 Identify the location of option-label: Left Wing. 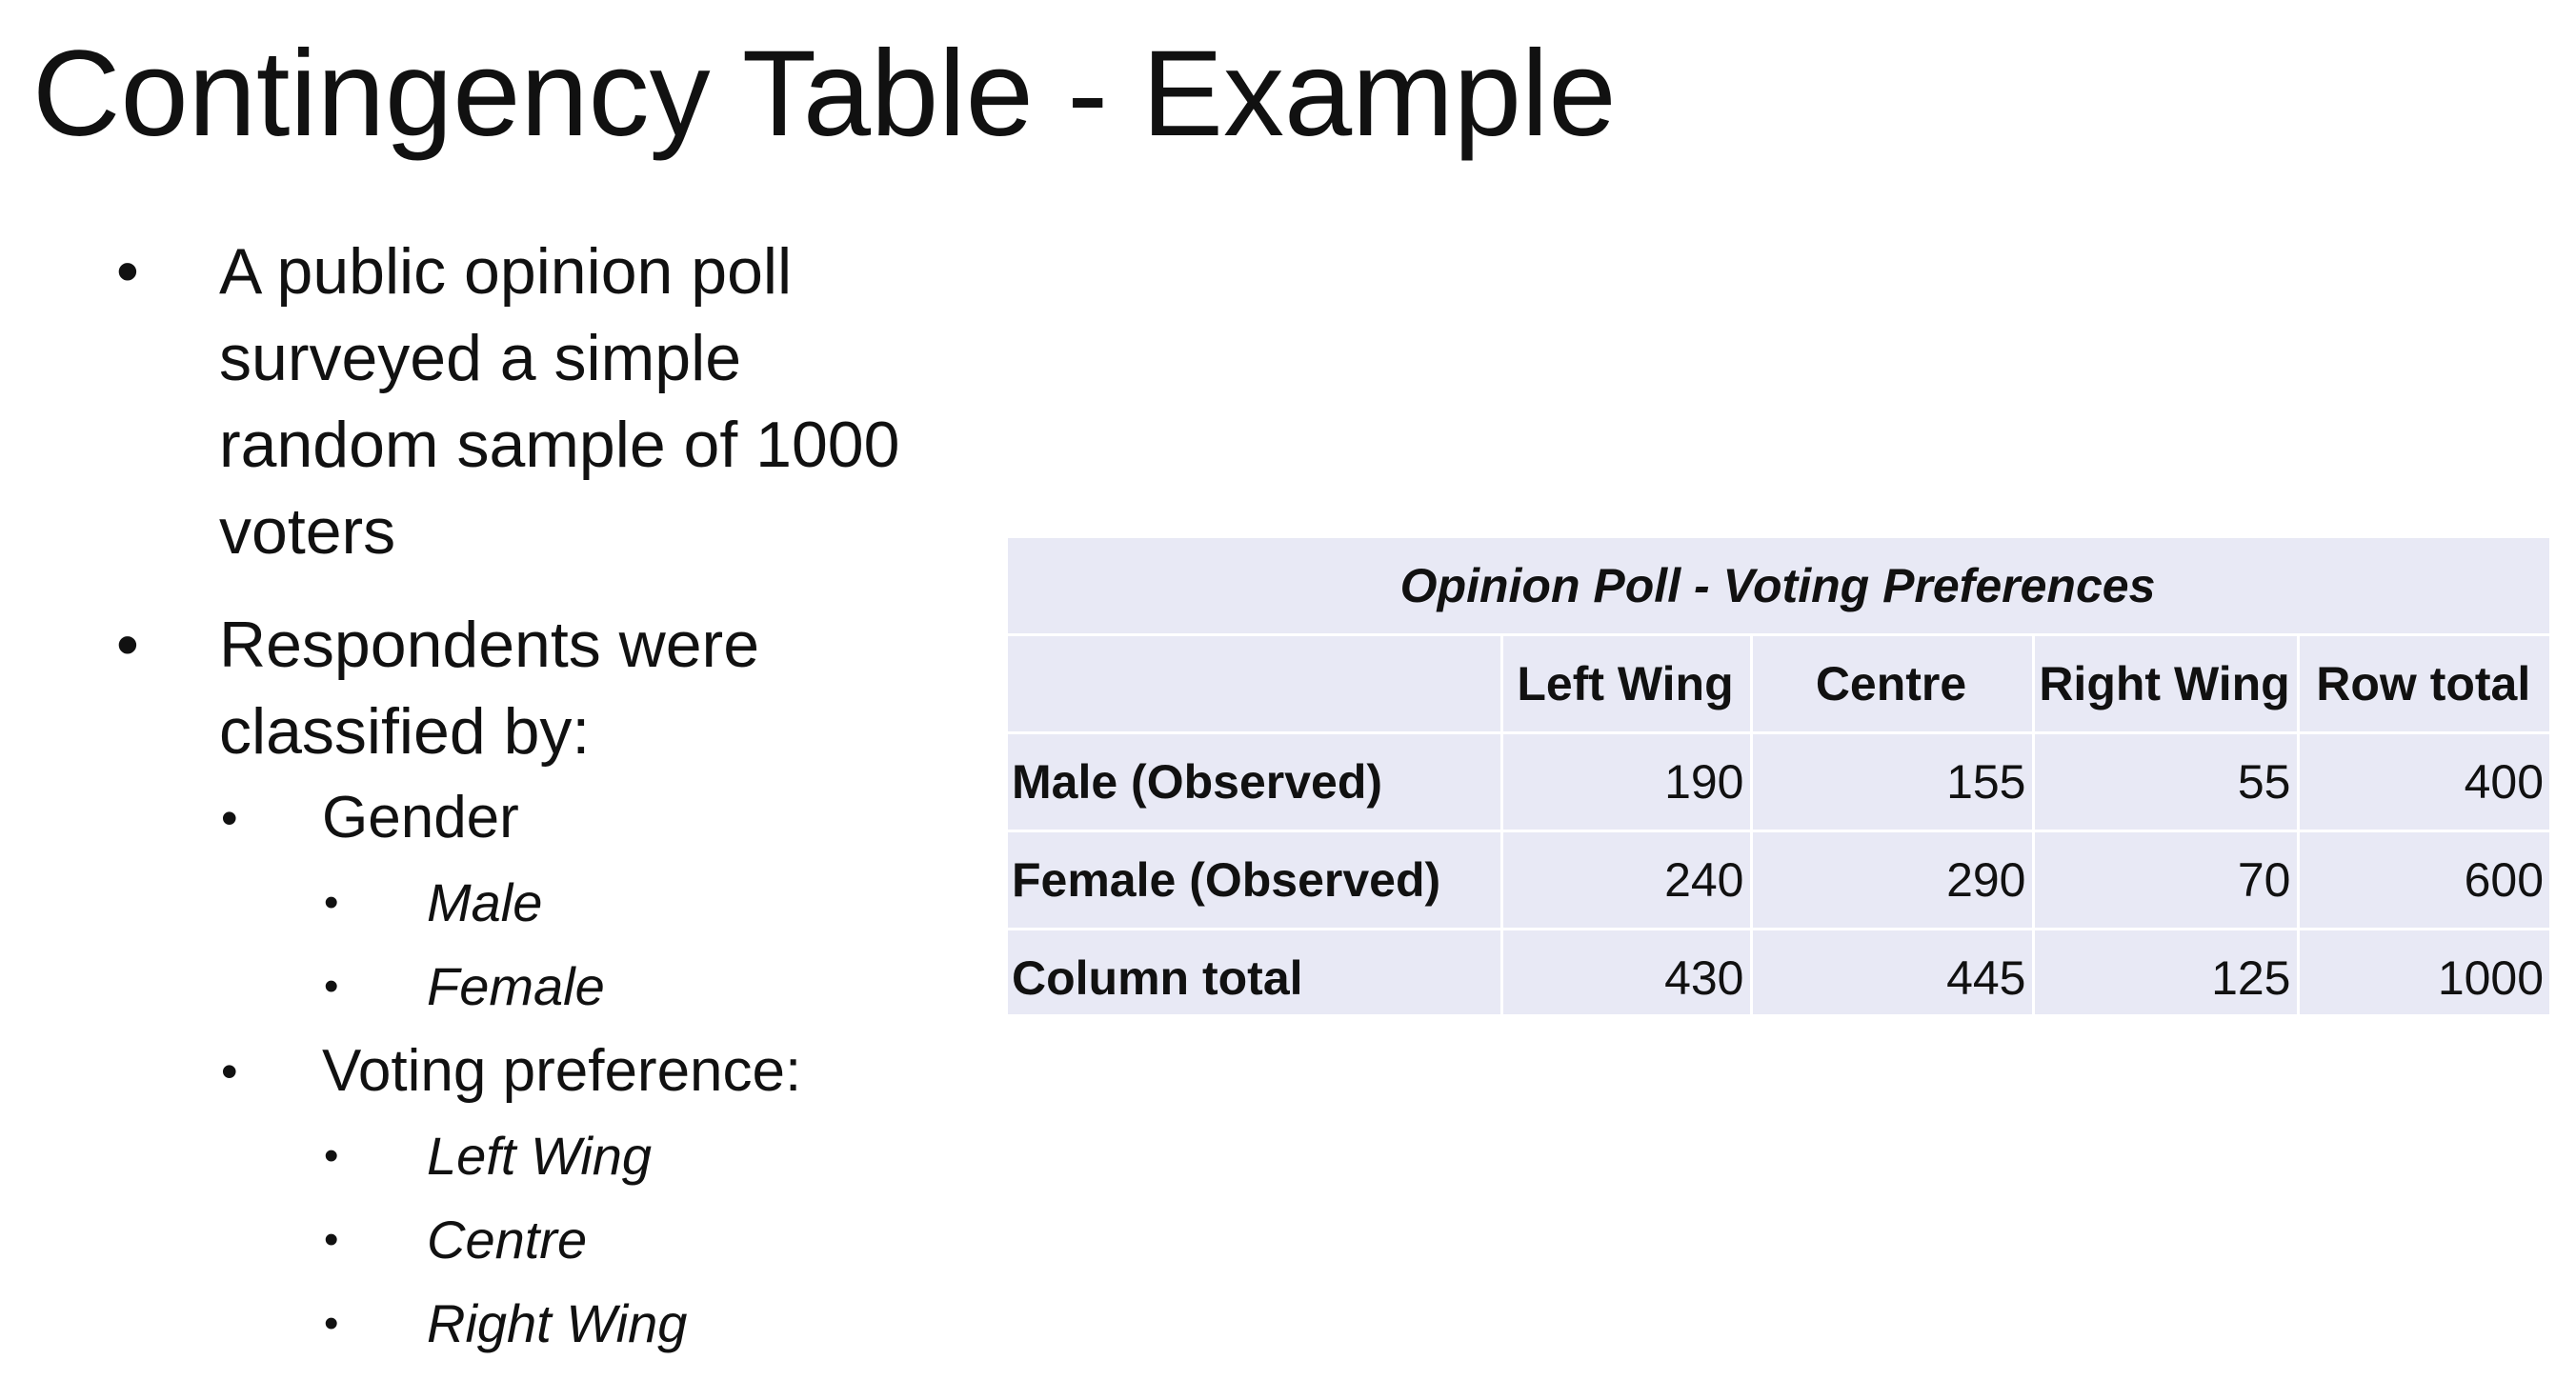
(540, 1156).